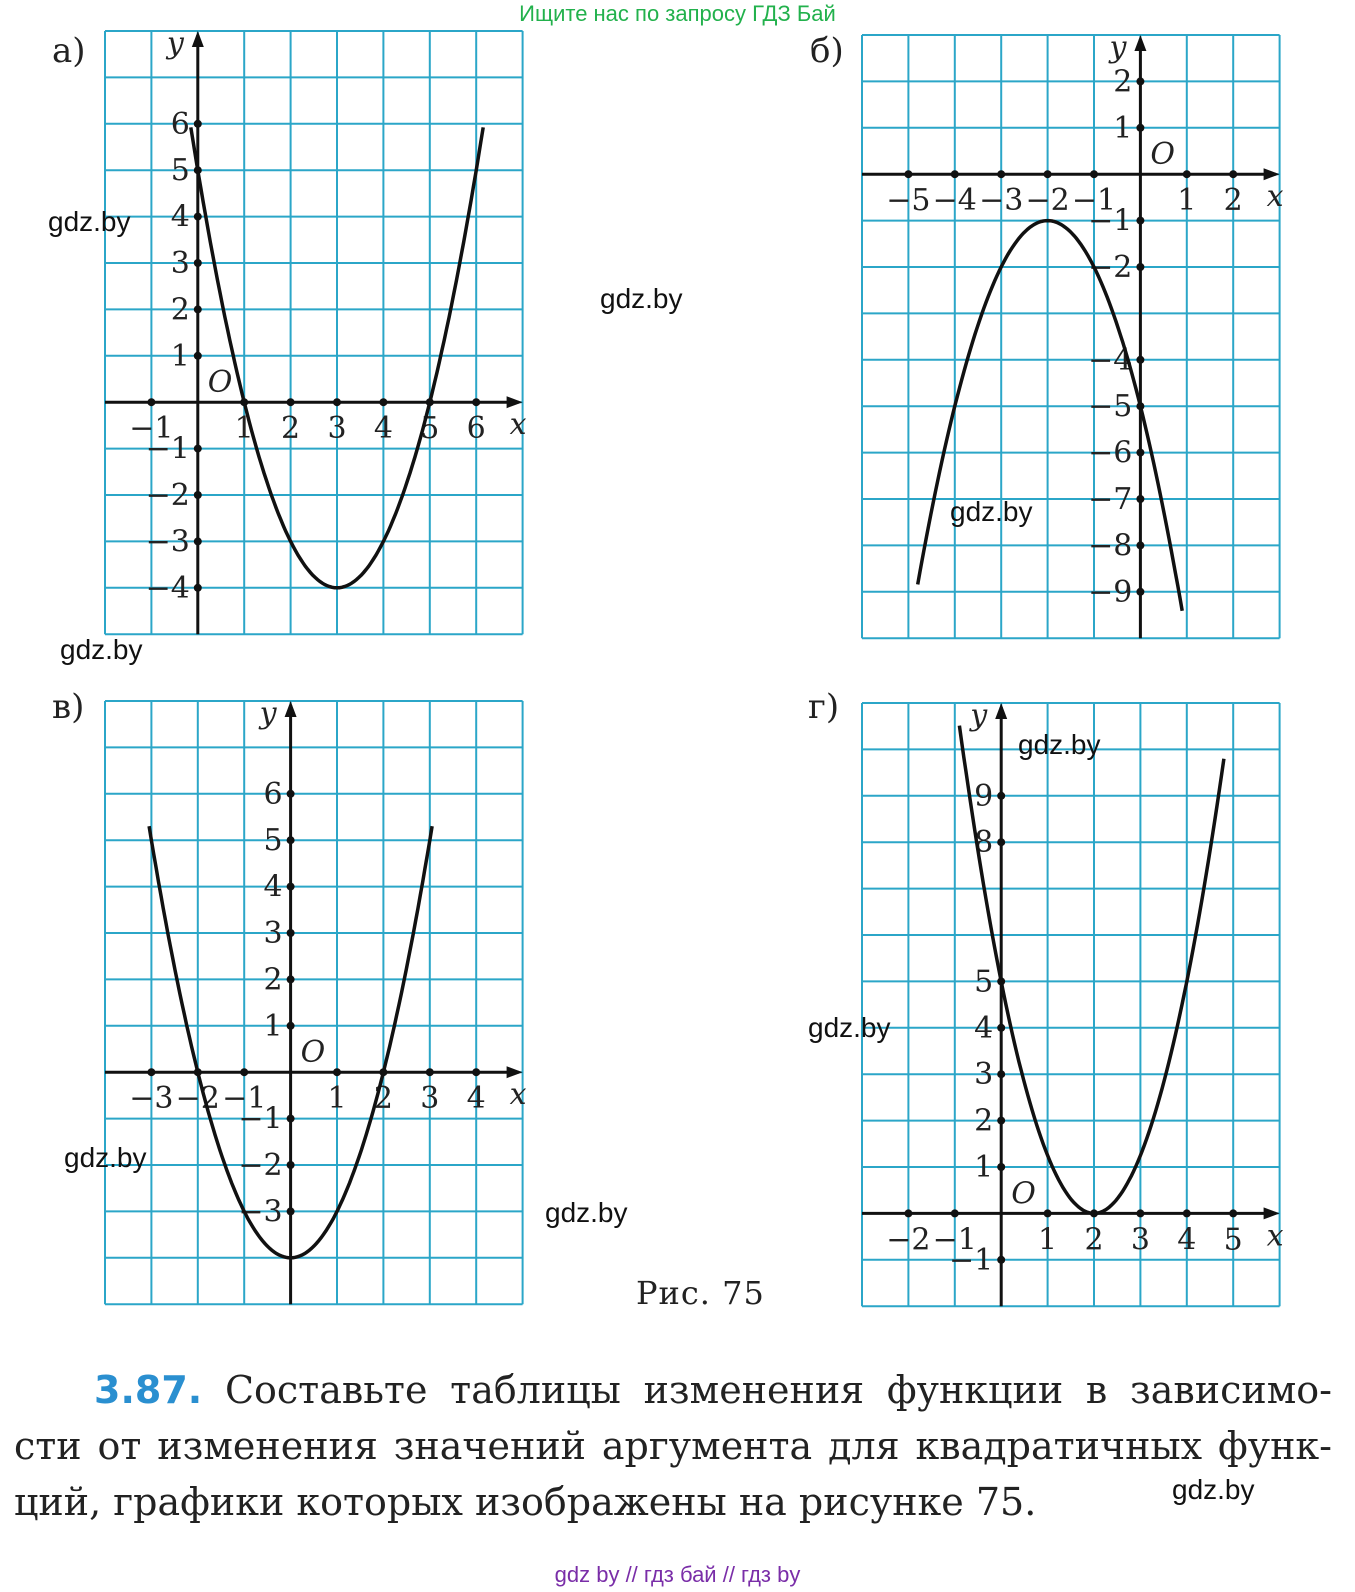  What do you see at coordinates (1110, 406) in the screenshot?
I see `y-tick-label: −5` at bounding box center [1110, 406].